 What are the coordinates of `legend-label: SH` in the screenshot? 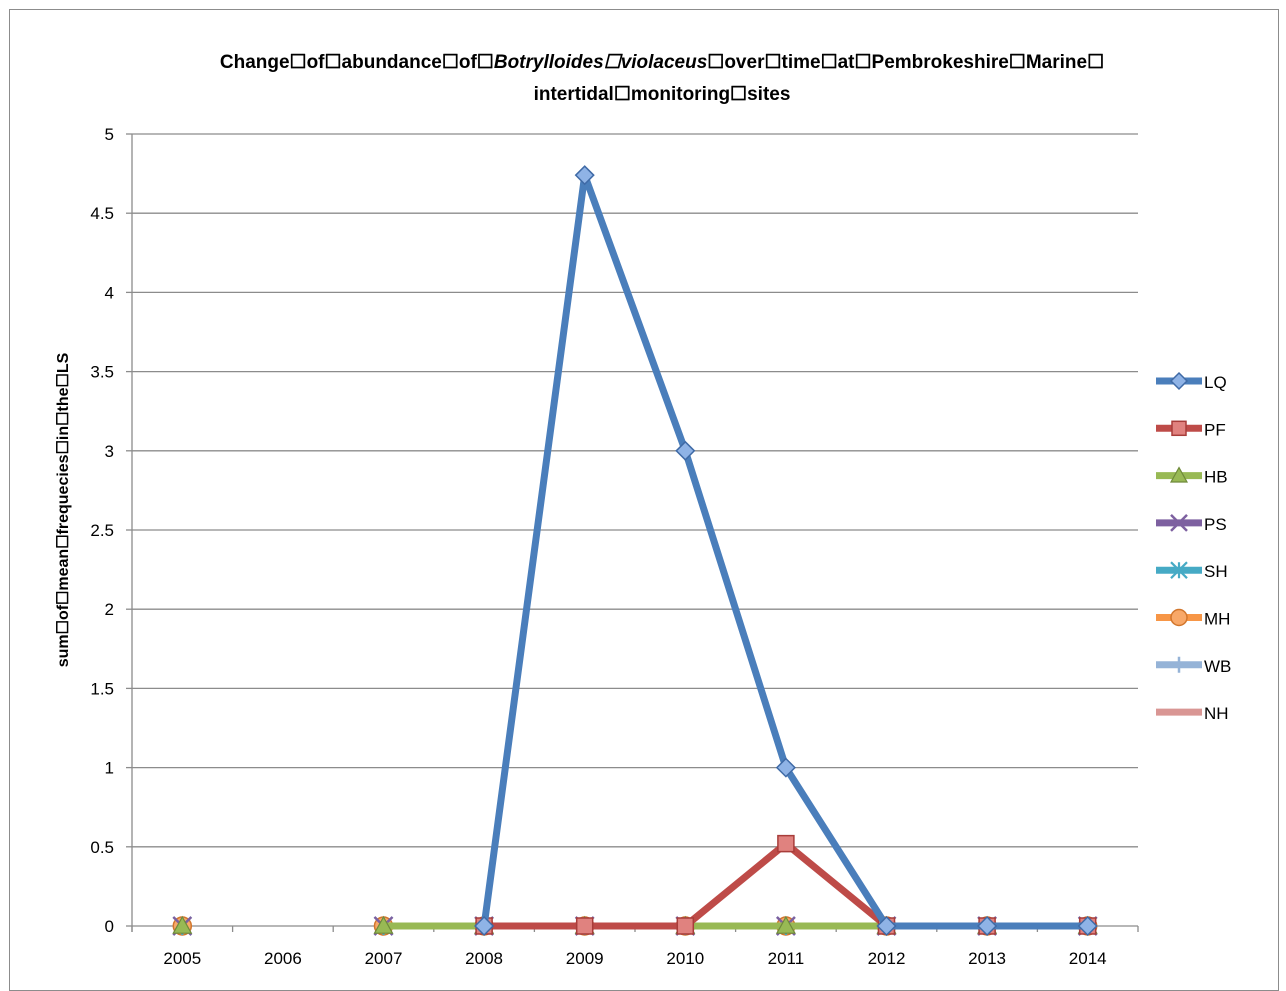 It's located at (1216, 571).